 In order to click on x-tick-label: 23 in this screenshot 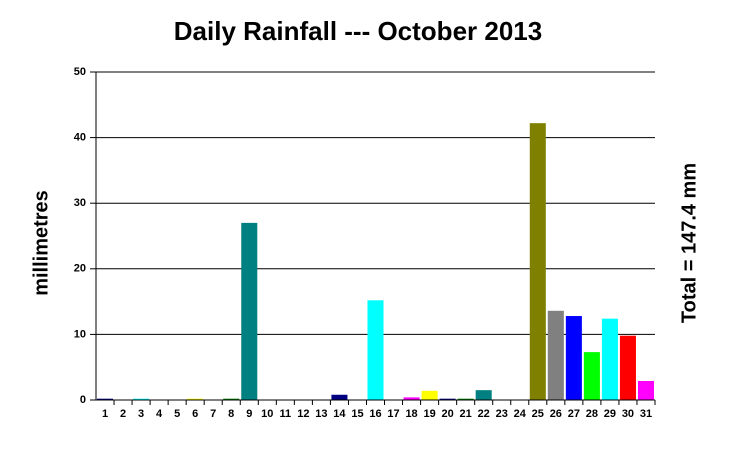, I will do `click(502, 414)`.